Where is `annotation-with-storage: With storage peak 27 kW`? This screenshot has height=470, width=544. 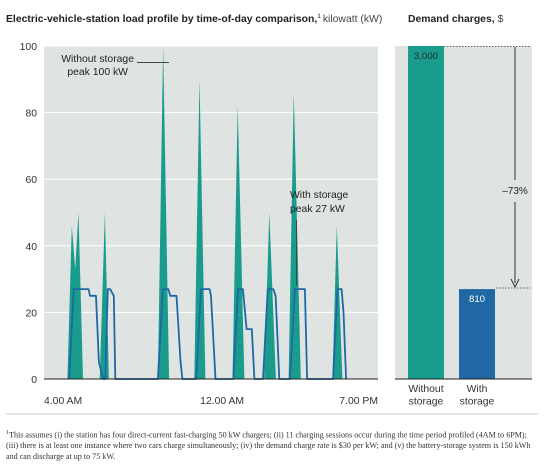 annotation-with-storage: With storage peak 27 kW is located at coordinates (319, 238).